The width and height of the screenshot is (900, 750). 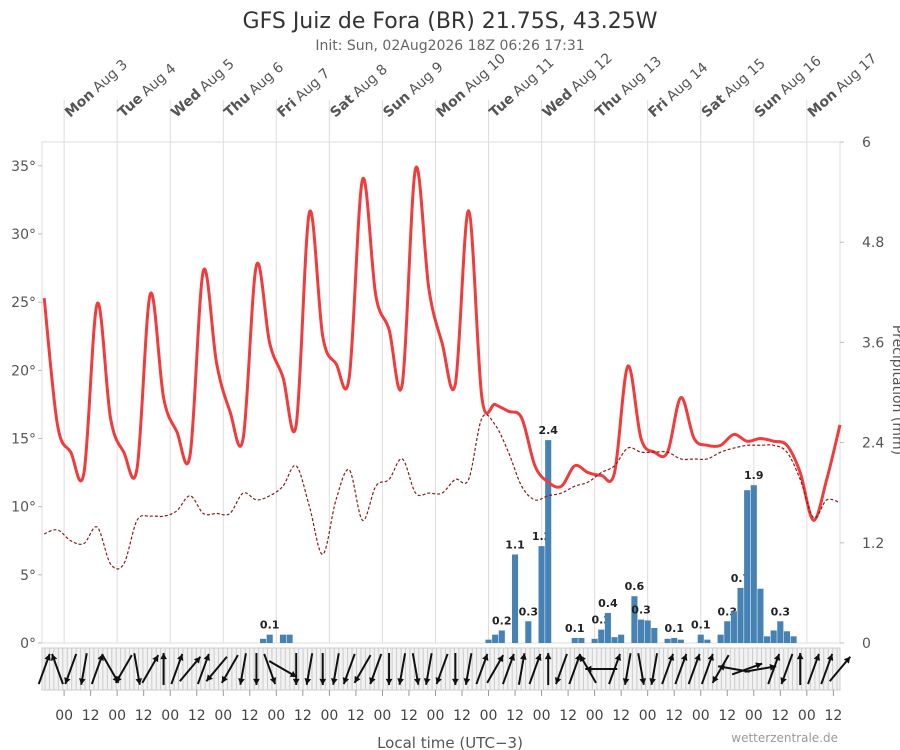 What do you see at coordinates (23, 371) in the screenshot?
I see `y-tick-label: 20°` at bounding box center [23, 371].